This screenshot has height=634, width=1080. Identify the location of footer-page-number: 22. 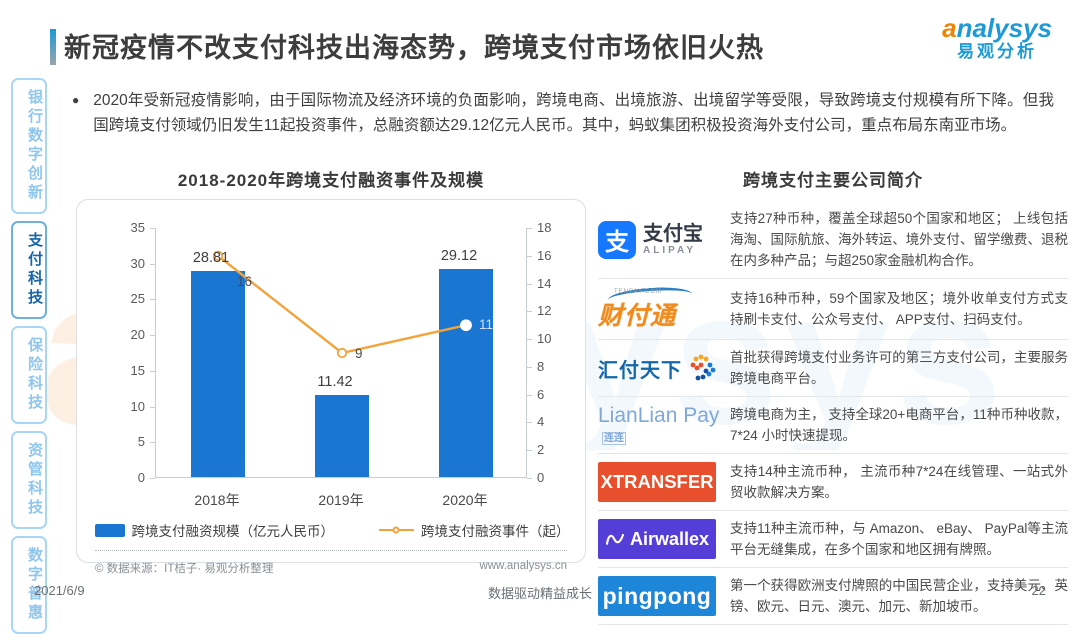
(1038, 590).